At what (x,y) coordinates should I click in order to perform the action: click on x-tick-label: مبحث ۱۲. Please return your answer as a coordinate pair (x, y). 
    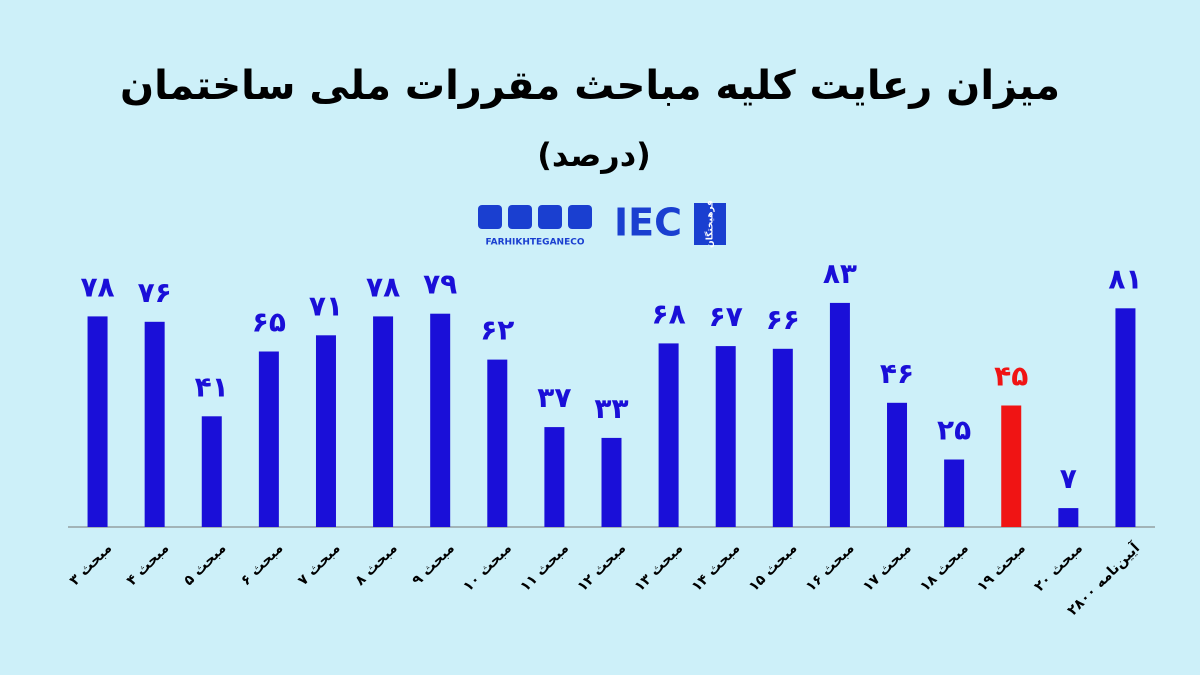
    Looking at the image, I should click on (602, 567).